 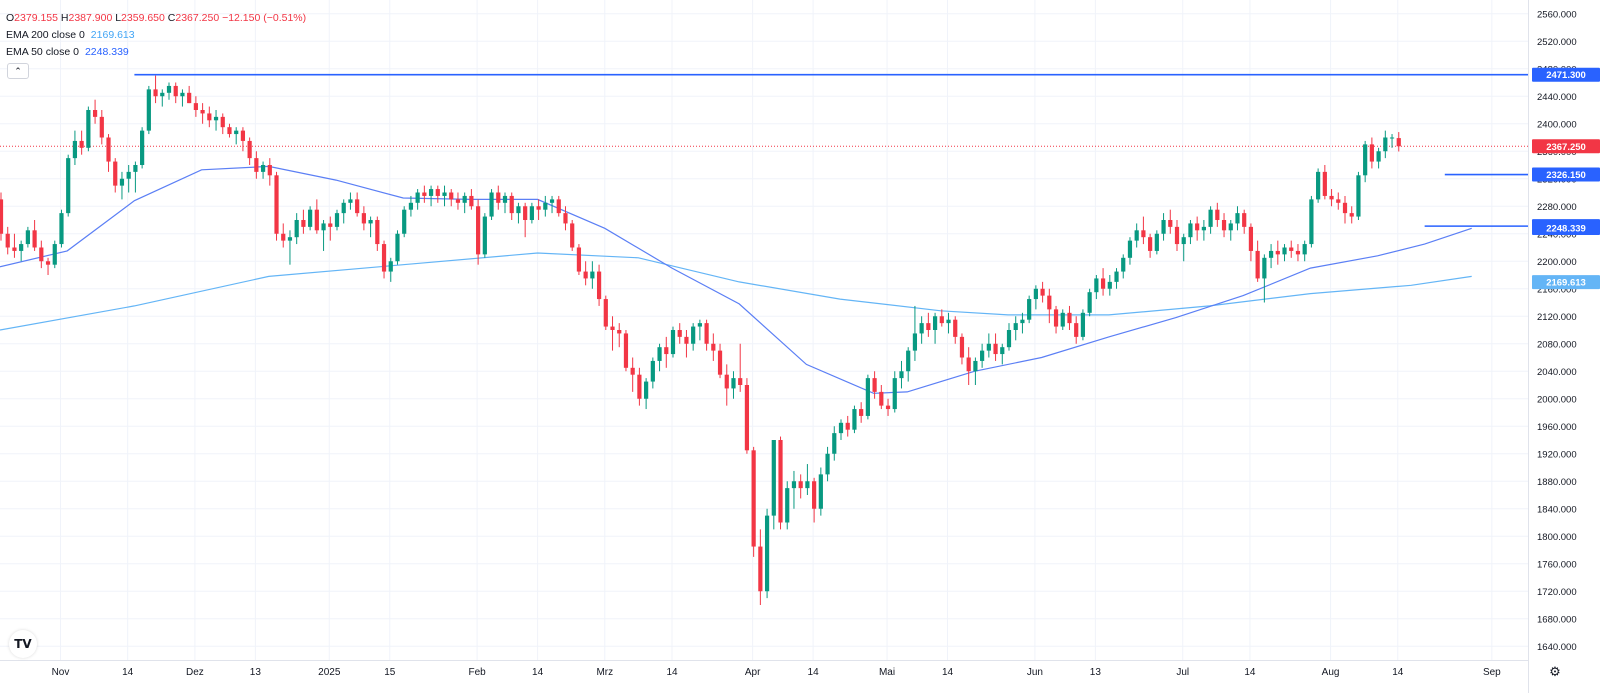 What do you see at coordinates (18, 71) in the screenshot?
I see `chevron-up-icon: ⌃` at bounding box center [18, 71].